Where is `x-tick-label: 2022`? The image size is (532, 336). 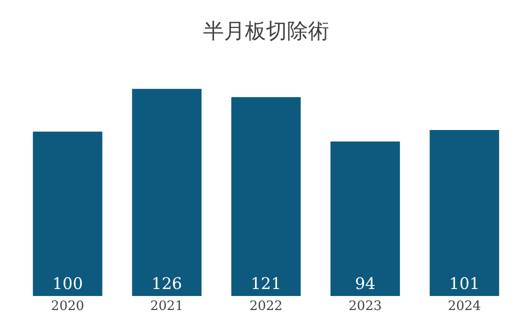 x-tick-label: 2022 is located at coordinates (266, 306).